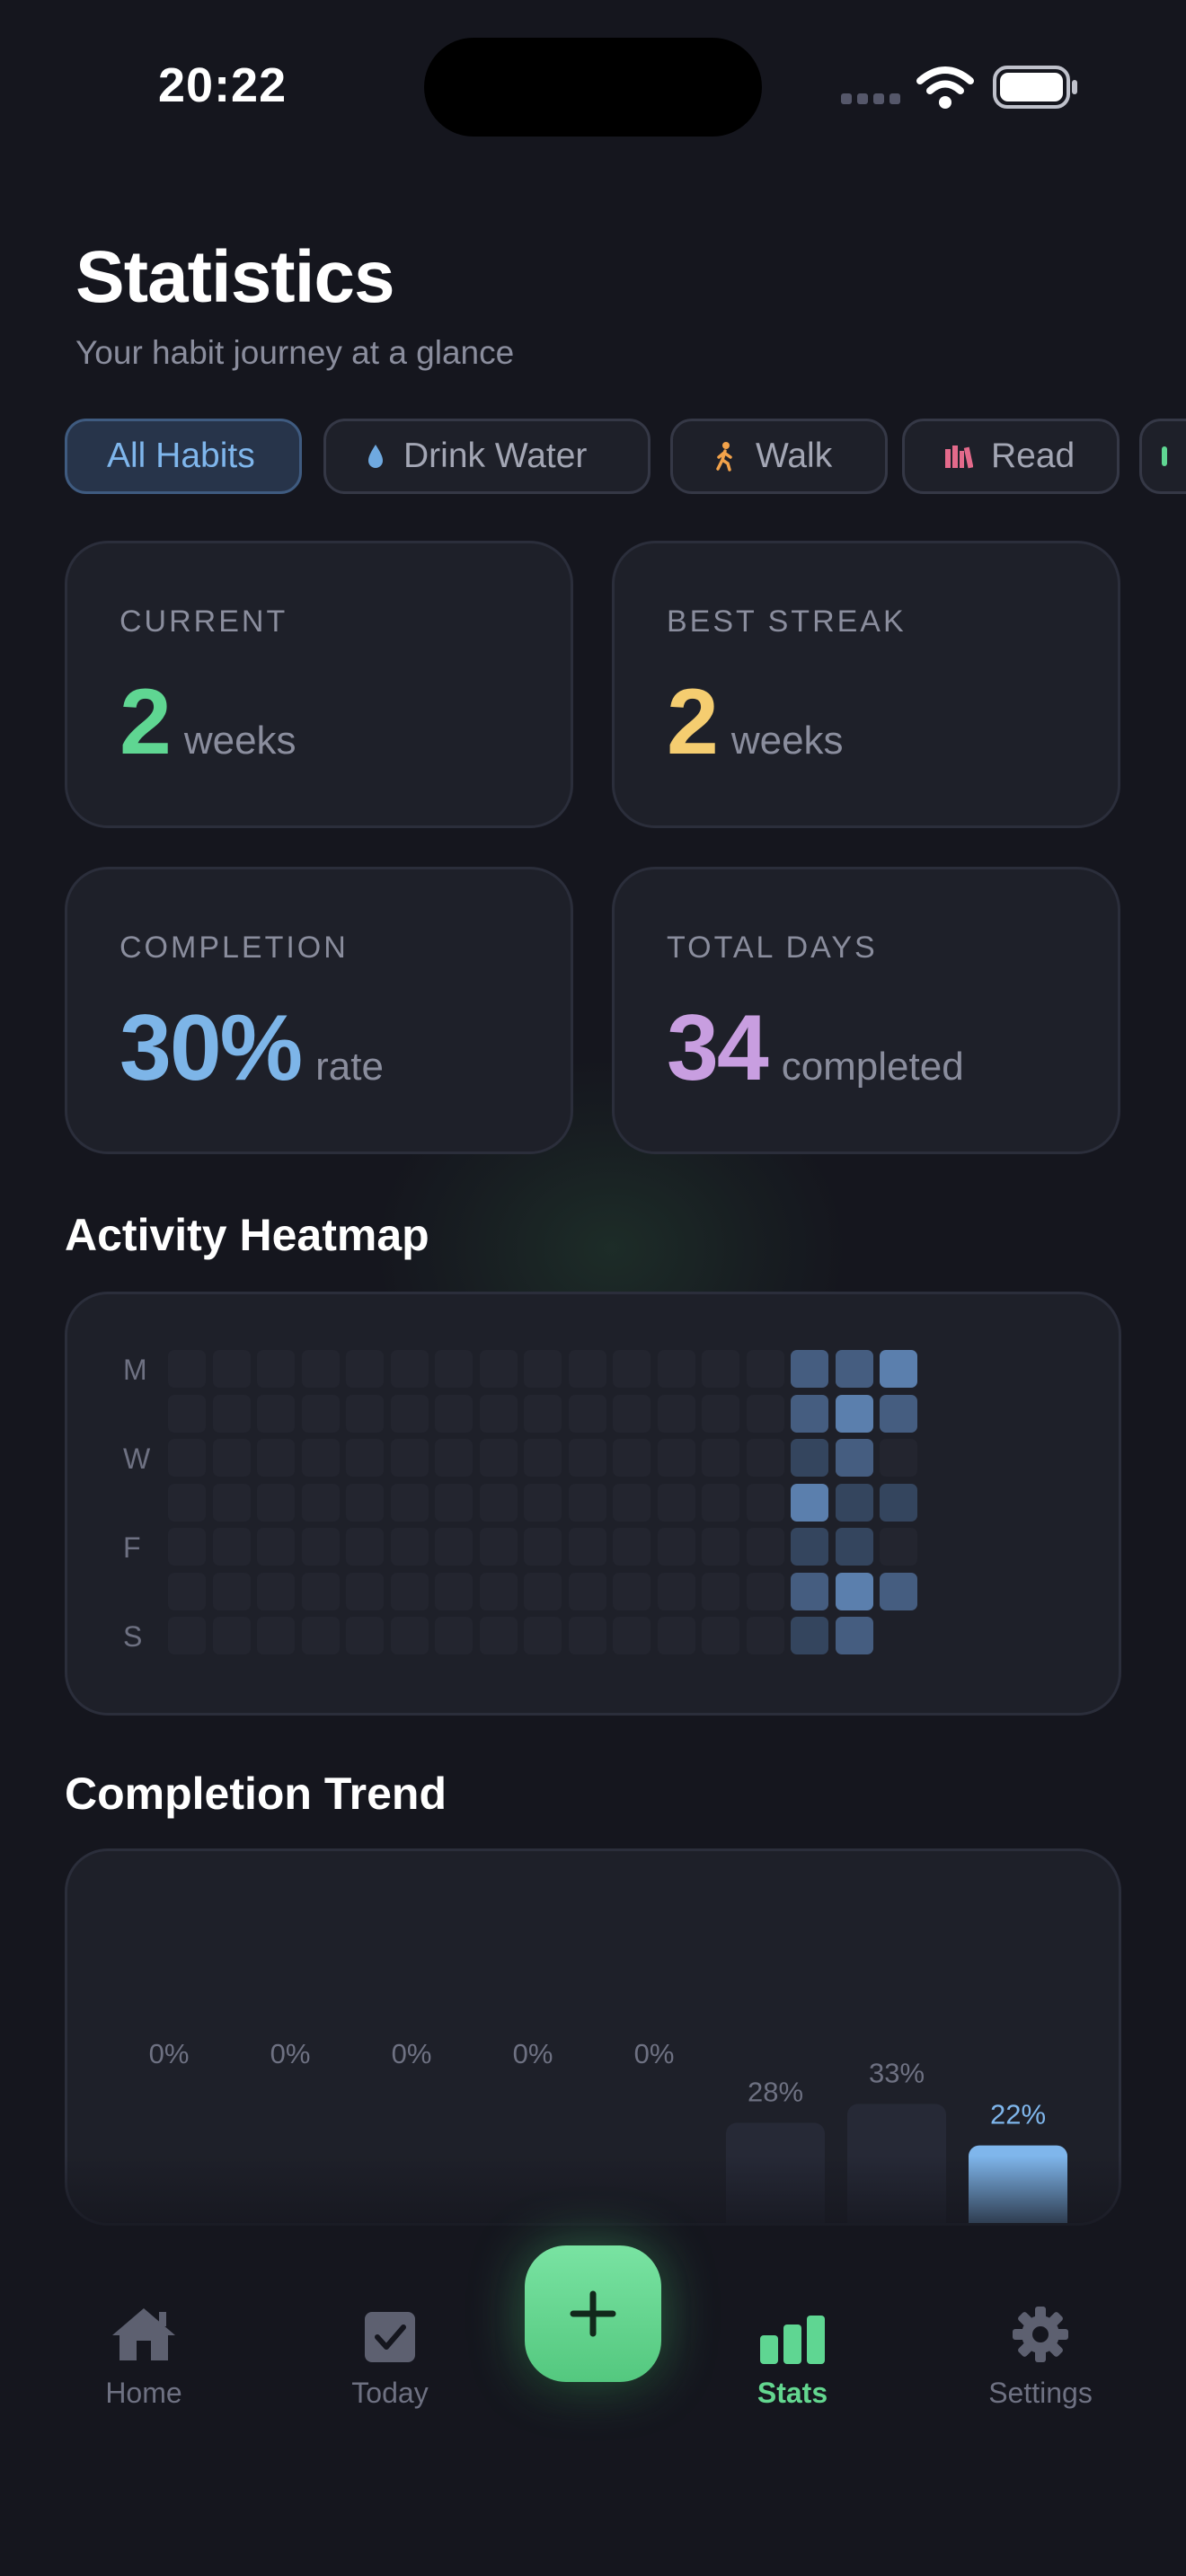 This screenshot has width=1186, height=2576. What do you see at coordinates (794, 456) in the screenshot?
I see `filter-chip-label: Walk` at bounding box center [794, 456].